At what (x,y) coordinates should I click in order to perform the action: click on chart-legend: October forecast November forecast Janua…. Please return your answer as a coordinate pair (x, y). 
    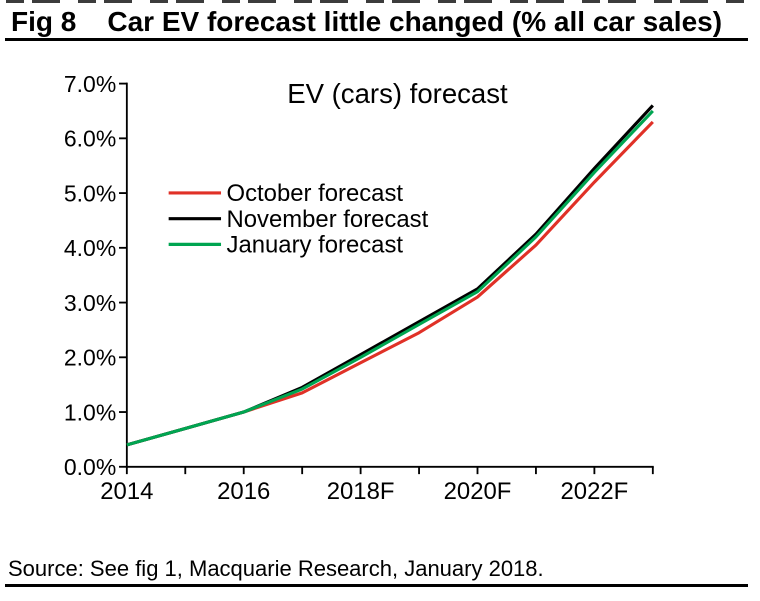
    Looking at the image, I should click on (298, 219).